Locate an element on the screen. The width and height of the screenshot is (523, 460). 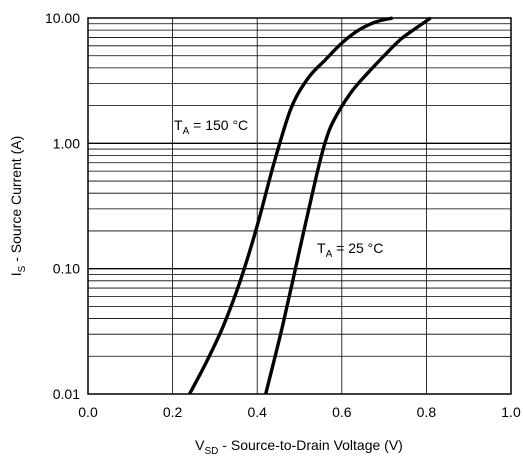
y-tick-label: 1.00 is located at coordinates (66, 143).